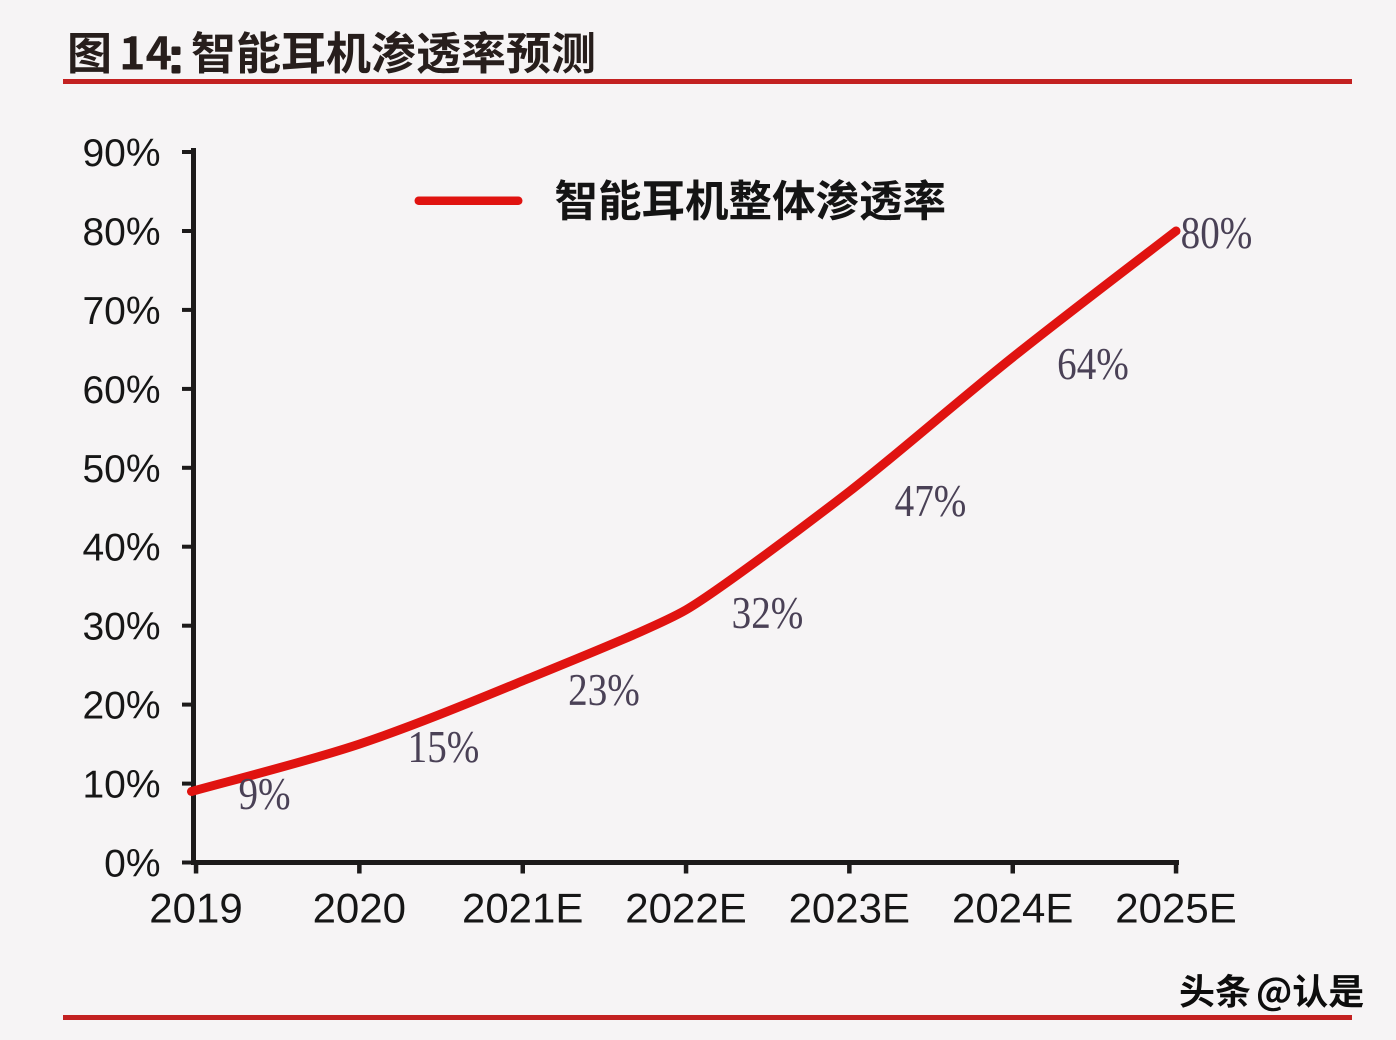 The image size is (1396, 1040). I want to click on svg-text: 2021E, so click(522, 907).